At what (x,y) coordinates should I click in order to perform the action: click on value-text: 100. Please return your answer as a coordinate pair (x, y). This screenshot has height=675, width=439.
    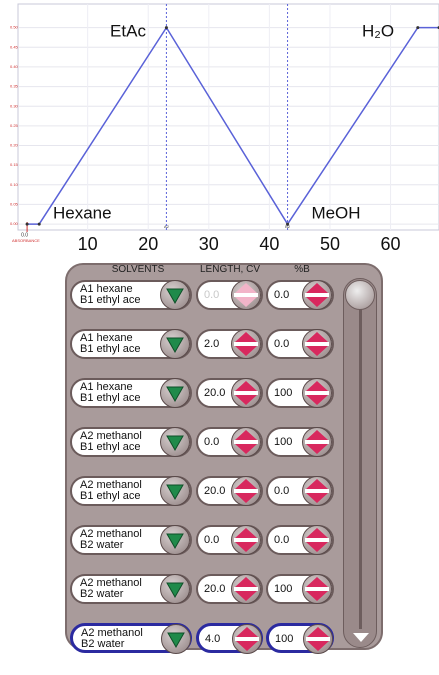
    Looking at the image, I should click on (283, 442).